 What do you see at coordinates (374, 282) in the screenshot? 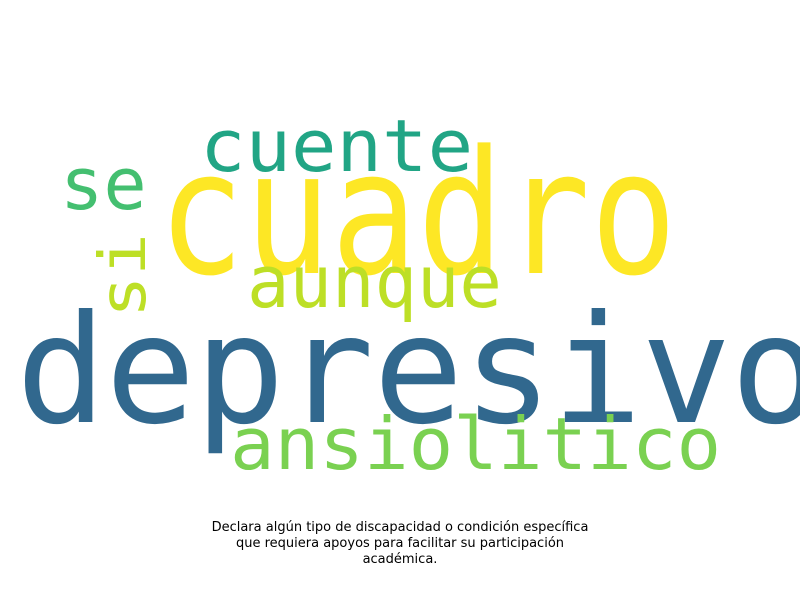
I see `word-aunque: aunque` at bounding box center [374, 282].